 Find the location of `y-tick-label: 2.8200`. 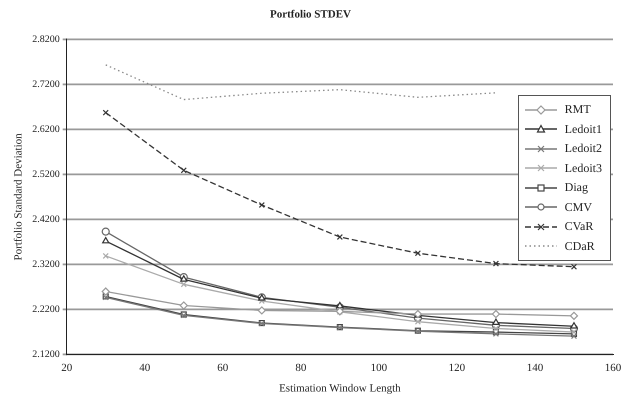

y-tick-label: 2.8200 is located at coordinates (46, 39).